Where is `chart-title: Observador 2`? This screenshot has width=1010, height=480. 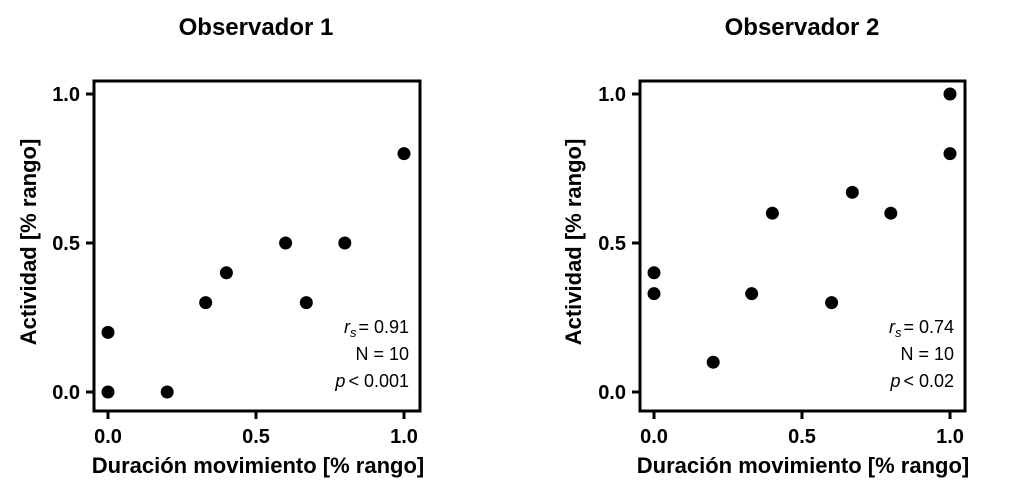
chart-title: Observador 2 is located at coordinates (802, 27).